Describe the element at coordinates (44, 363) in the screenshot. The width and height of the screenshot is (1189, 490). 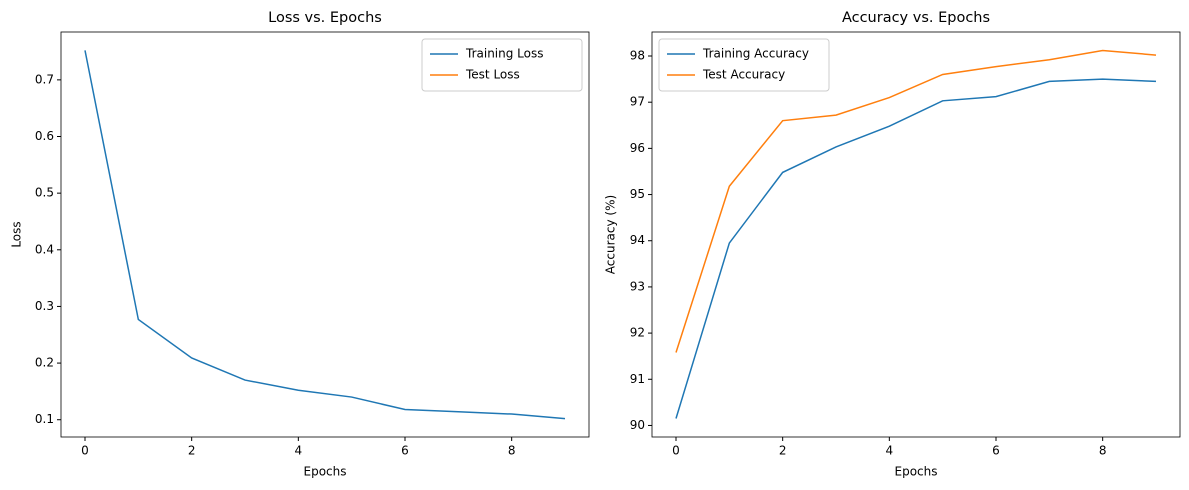
I see `y-tick-label: 0.2` at that location.